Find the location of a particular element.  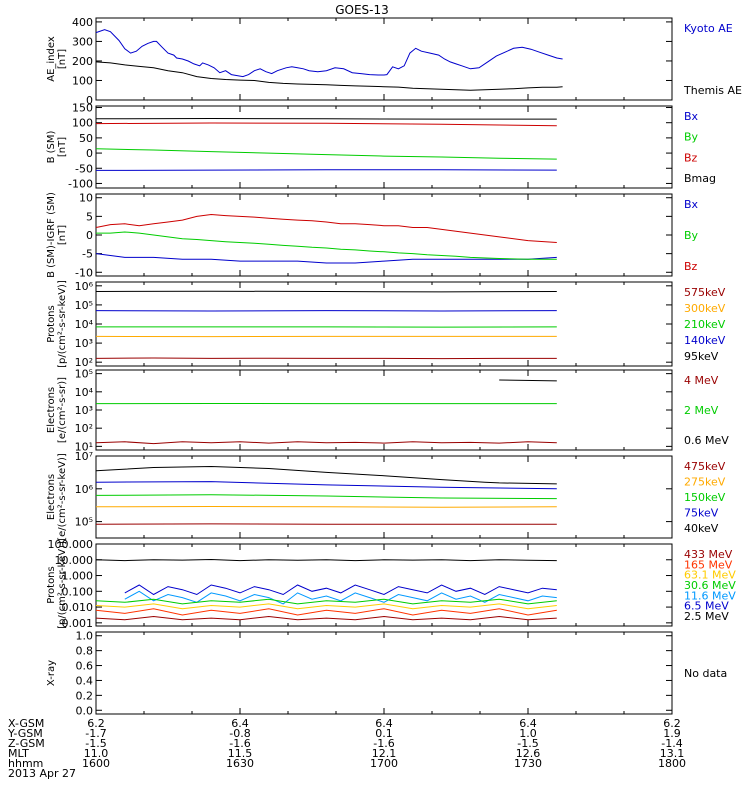

legend-entry: 165 MeV is located at coordinates (708, 564).